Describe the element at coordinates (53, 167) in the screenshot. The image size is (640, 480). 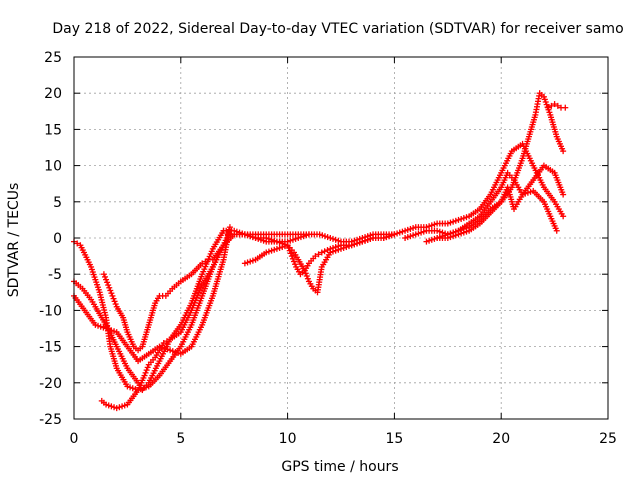
I see `y-tick-label: 10` at that location.